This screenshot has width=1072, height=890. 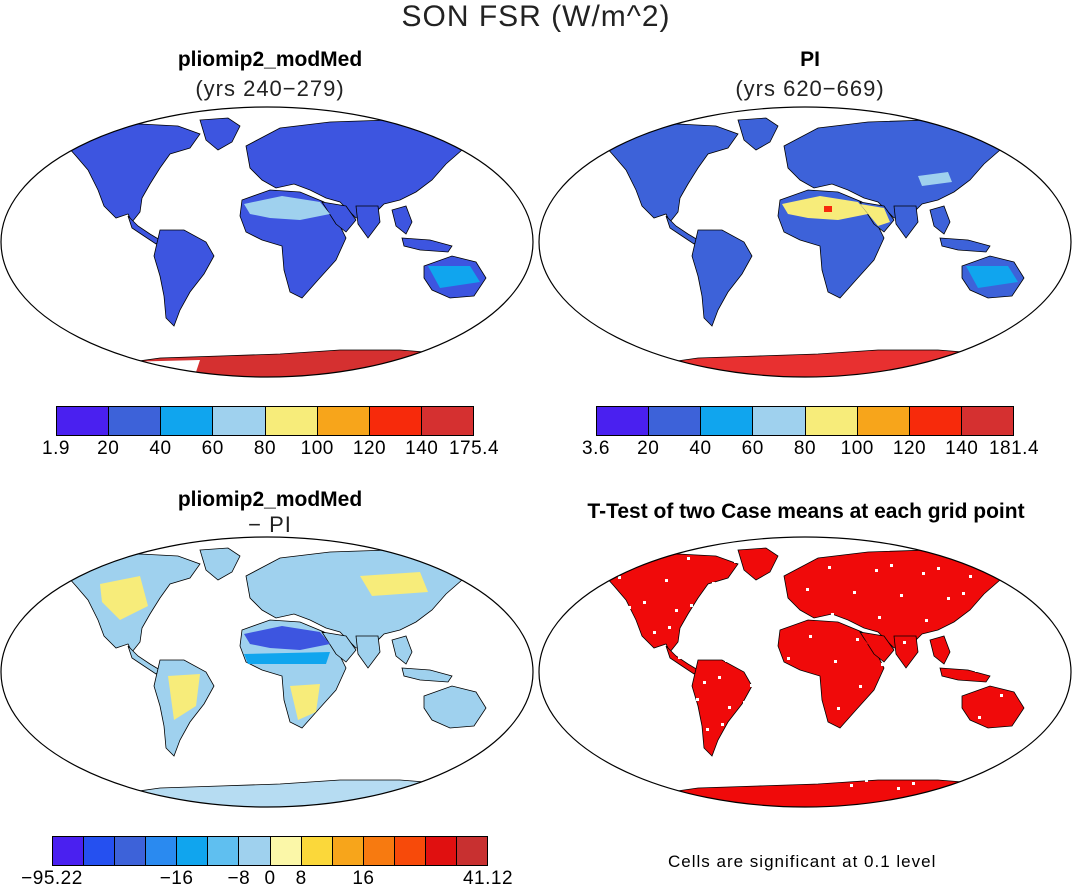 What do you see at coordinates (270, 524) in the screenshot?
I see `panel3-subtitle: − PI` at bounding box center [270, 524].